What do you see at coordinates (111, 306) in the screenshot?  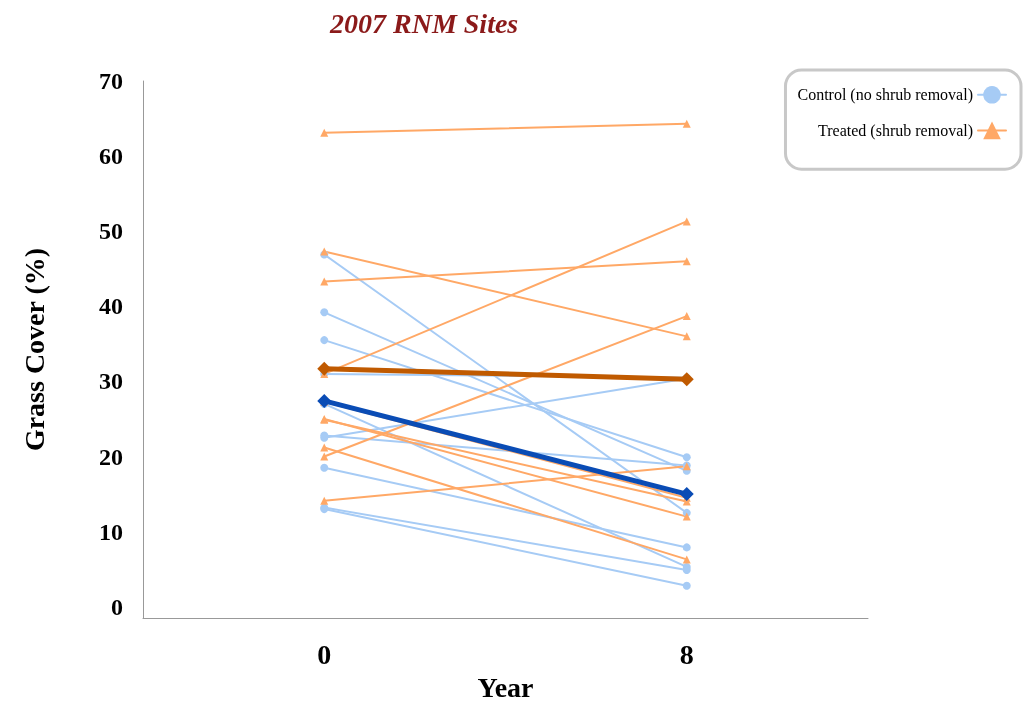 I see `y-tick-label: 40` at bounding box center [111, 306].